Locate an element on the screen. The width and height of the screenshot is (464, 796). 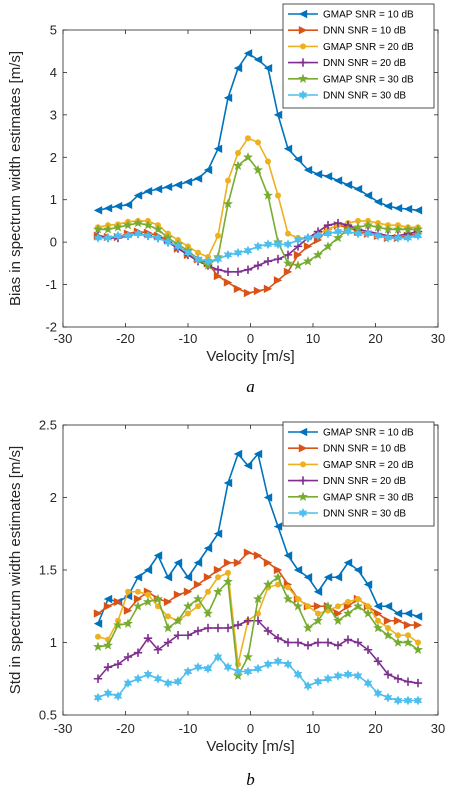
legend-label: GMAP SNR = 10 dB is located at coordinates (368, 433).